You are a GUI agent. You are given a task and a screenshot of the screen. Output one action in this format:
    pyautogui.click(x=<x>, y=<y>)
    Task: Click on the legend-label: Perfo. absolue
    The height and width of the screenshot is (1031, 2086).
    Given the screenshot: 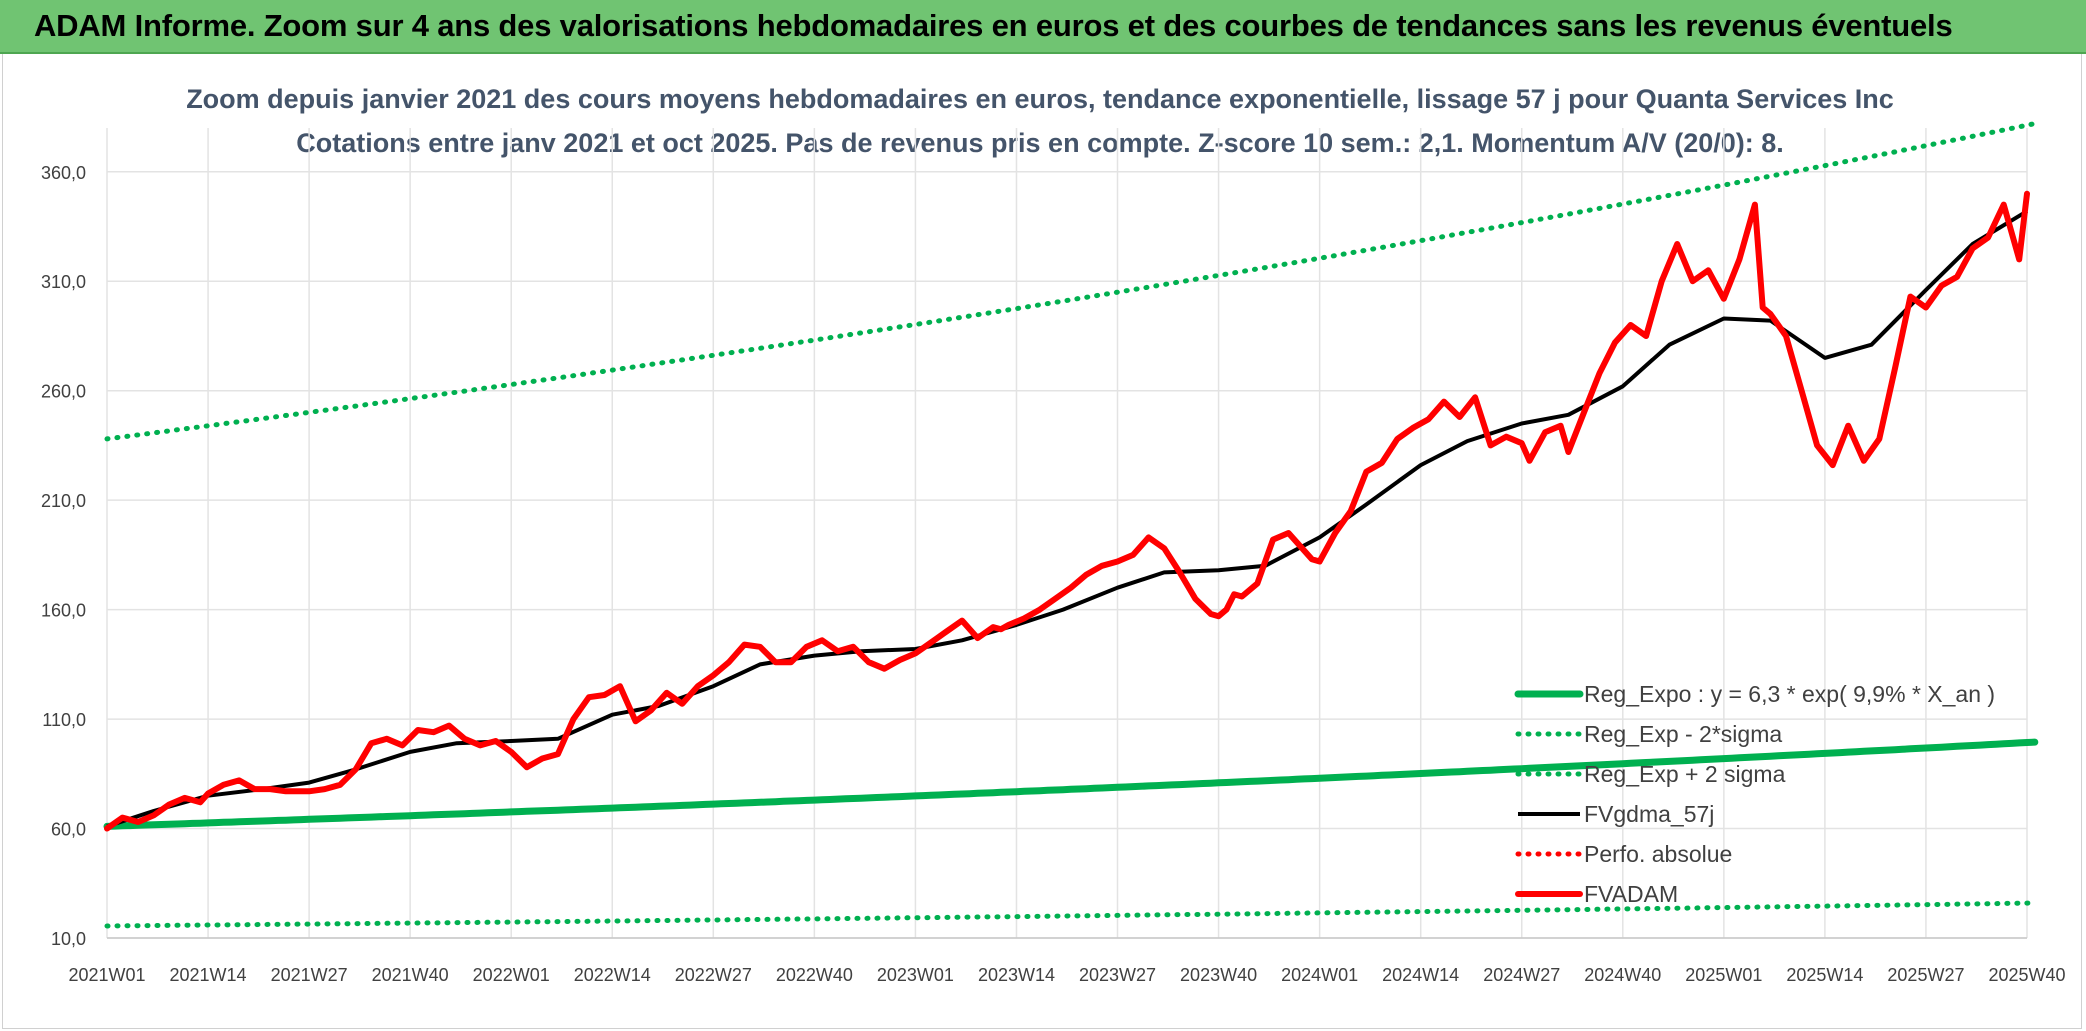 What is the action you would take?
    pyautogui.click(x=1658, y=854)
    